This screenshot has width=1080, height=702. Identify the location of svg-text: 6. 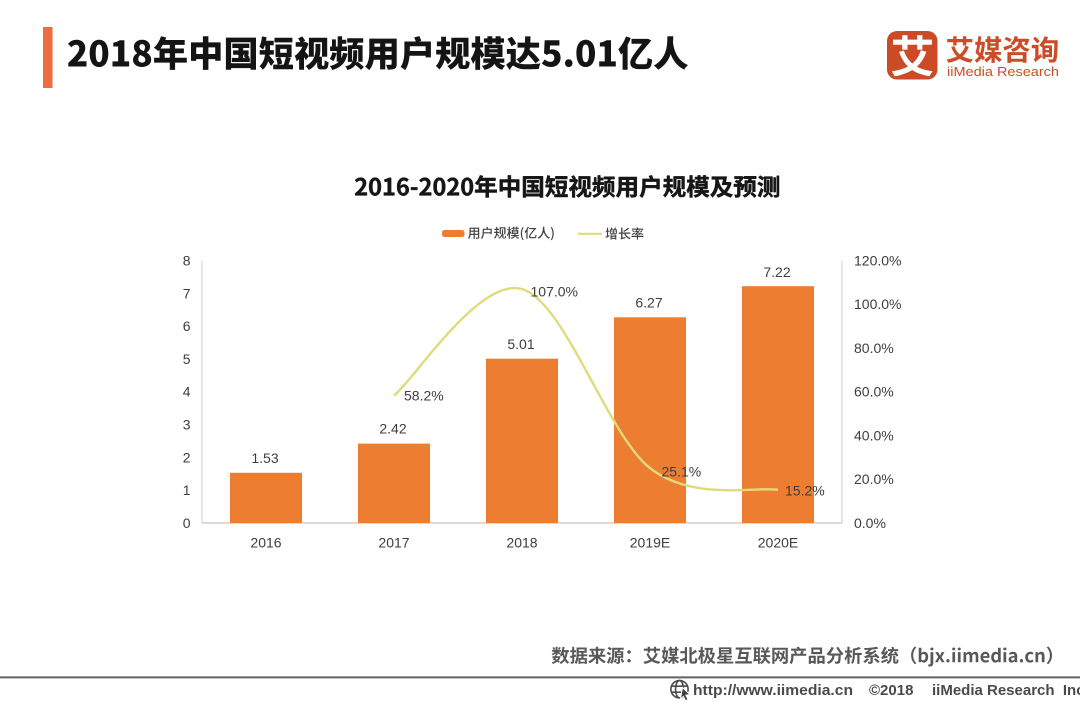
(187, 326).